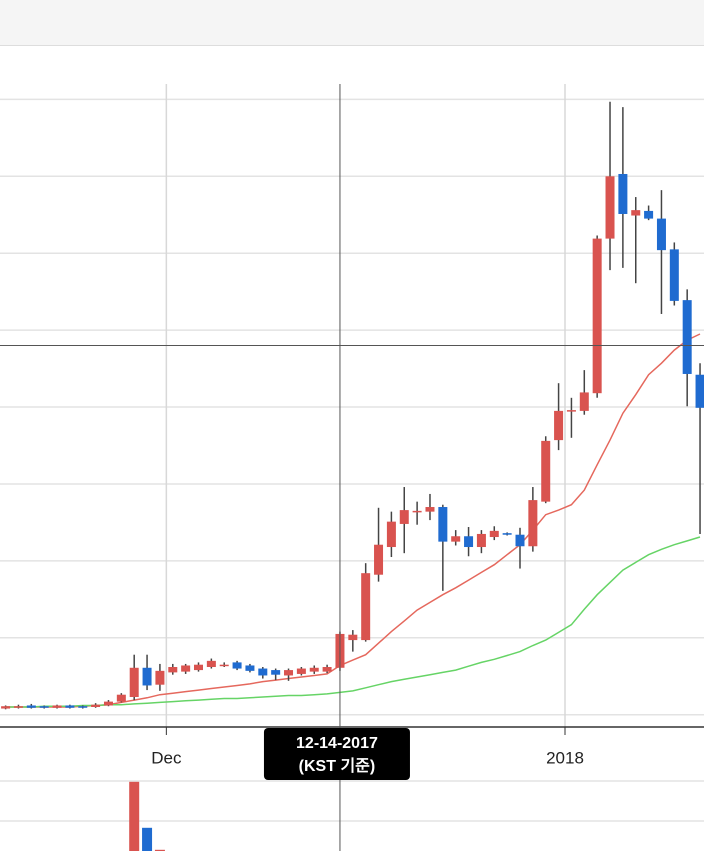 This screenshot has width=704, height=851. I want to click on toolbar, so click(352, 22).